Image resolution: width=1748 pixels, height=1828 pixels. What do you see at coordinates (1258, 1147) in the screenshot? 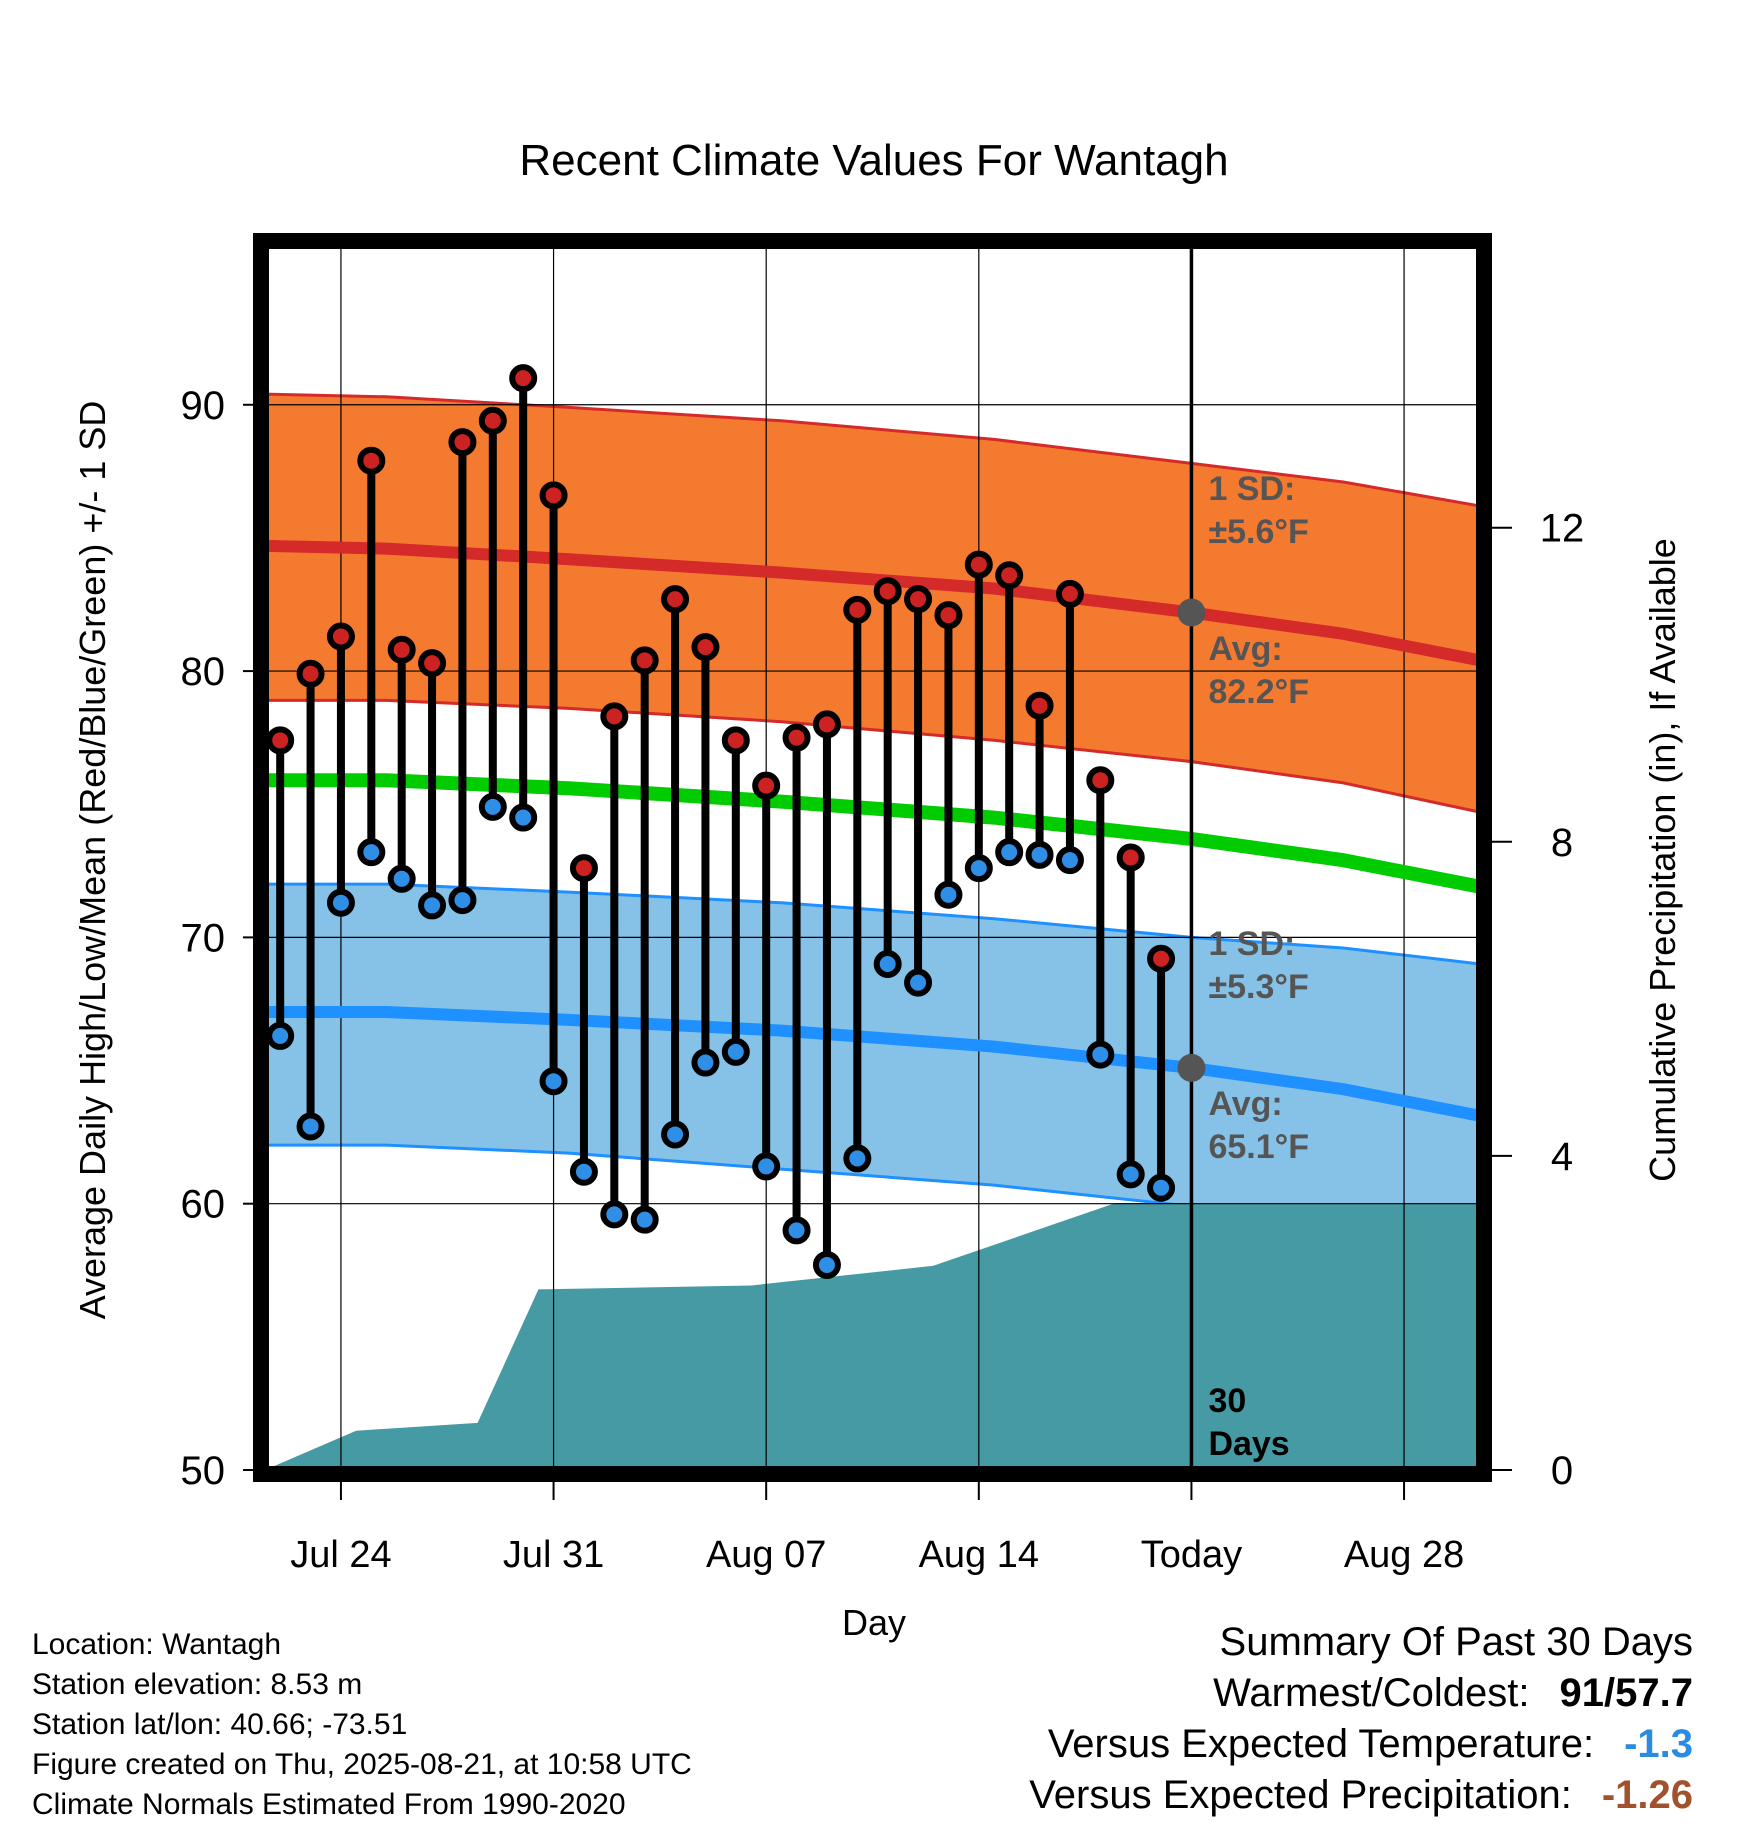
I see `low-avg-value: 65.1°F` at bounding box center [1258, 1147].